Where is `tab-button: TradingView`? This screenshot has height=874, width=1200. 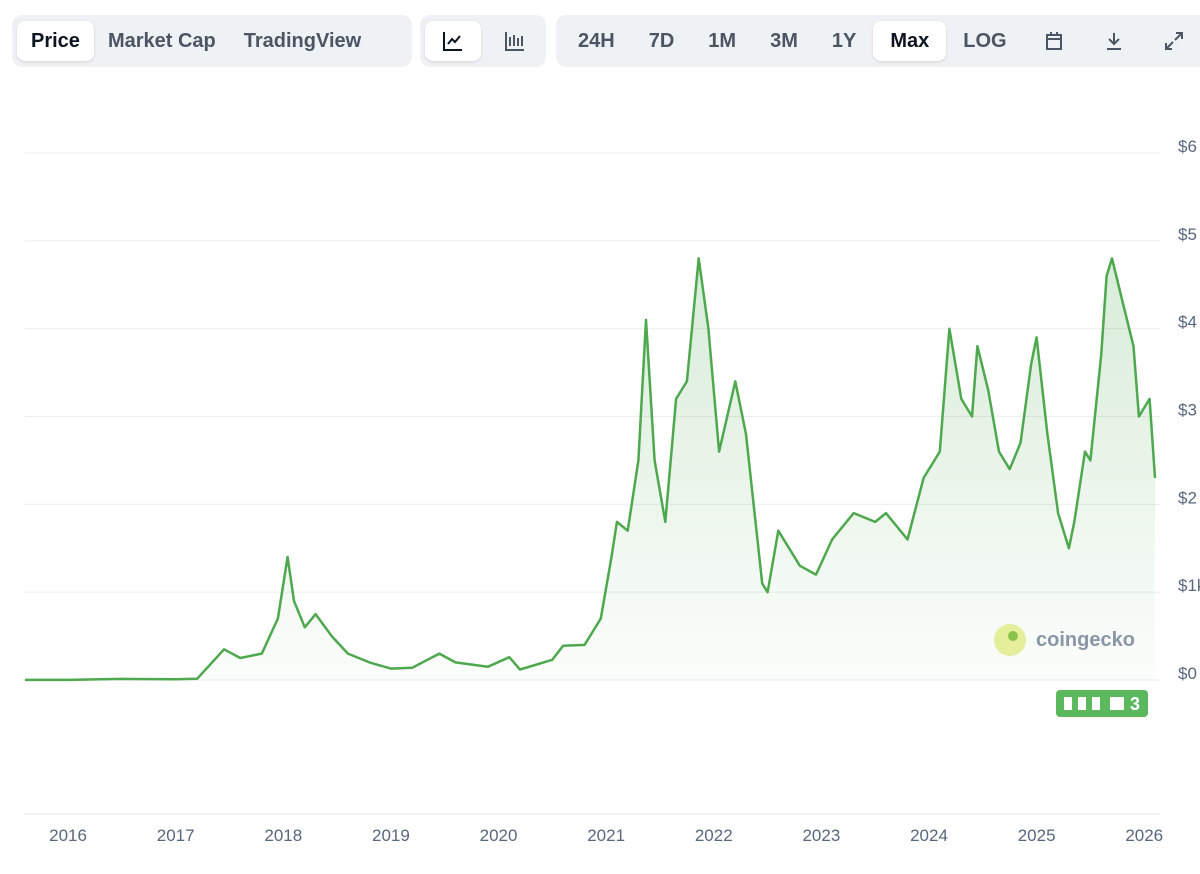 tab-button: TradingView is located at coordinates (302, 40).